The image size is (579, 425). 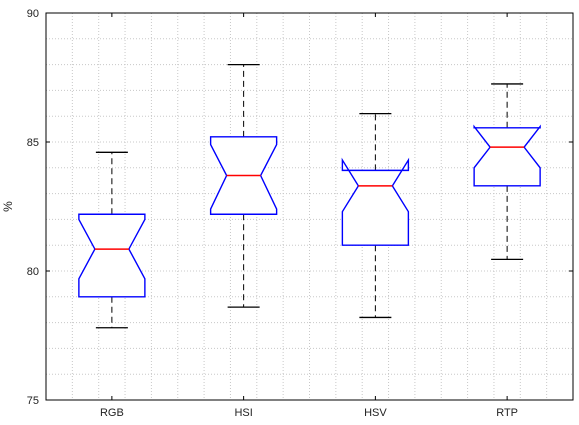 What do you see at coordinates (507, 413) in the screenshot?
I see `x-tick-label: RTP` at bounding box center [507, 413].